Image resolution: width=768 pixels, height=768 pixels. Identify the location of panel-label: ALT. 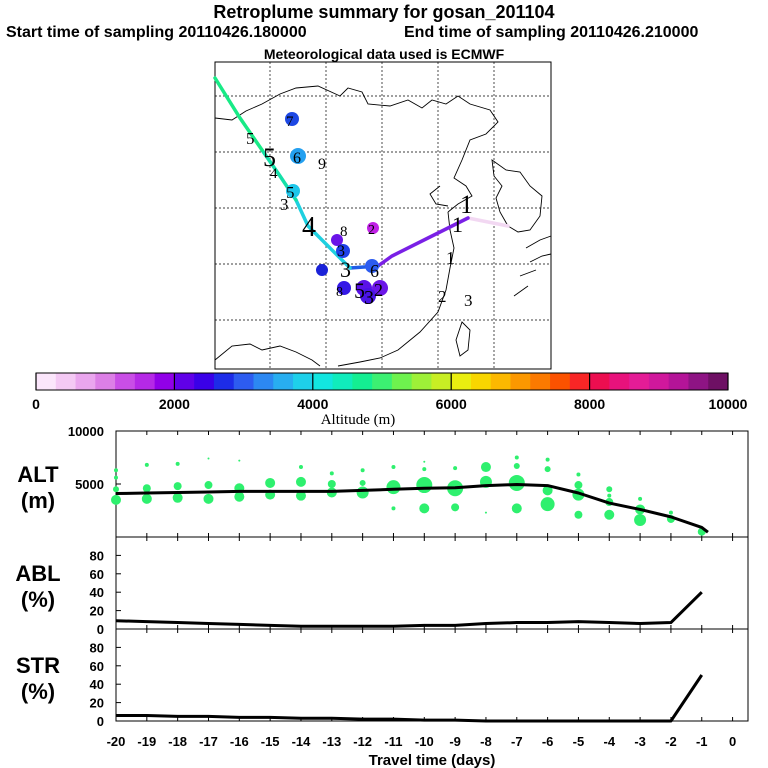
(38, 474).